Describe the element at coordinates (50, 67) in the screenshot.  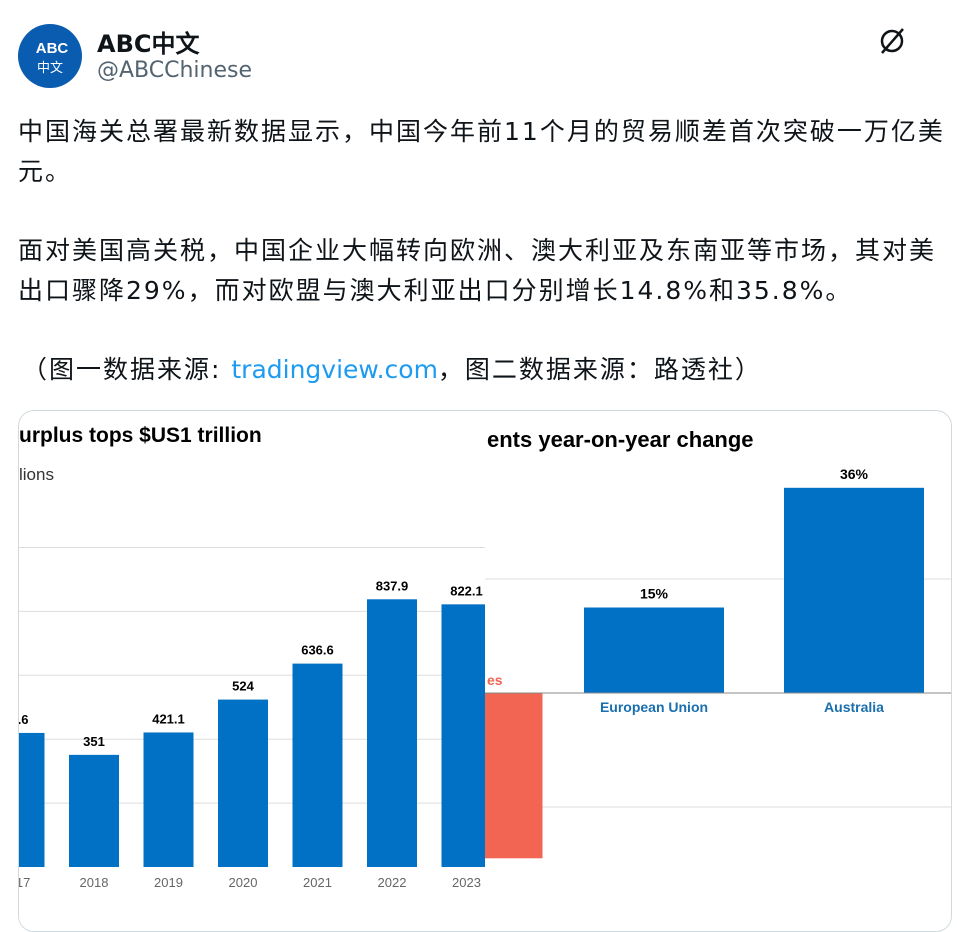
I see `avatar-text: 中文` at that location.